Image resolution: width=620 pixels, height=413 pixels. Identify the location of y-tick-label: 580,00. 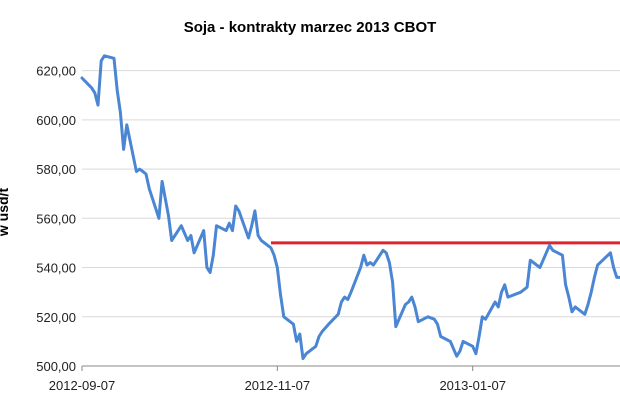
(56, 169).